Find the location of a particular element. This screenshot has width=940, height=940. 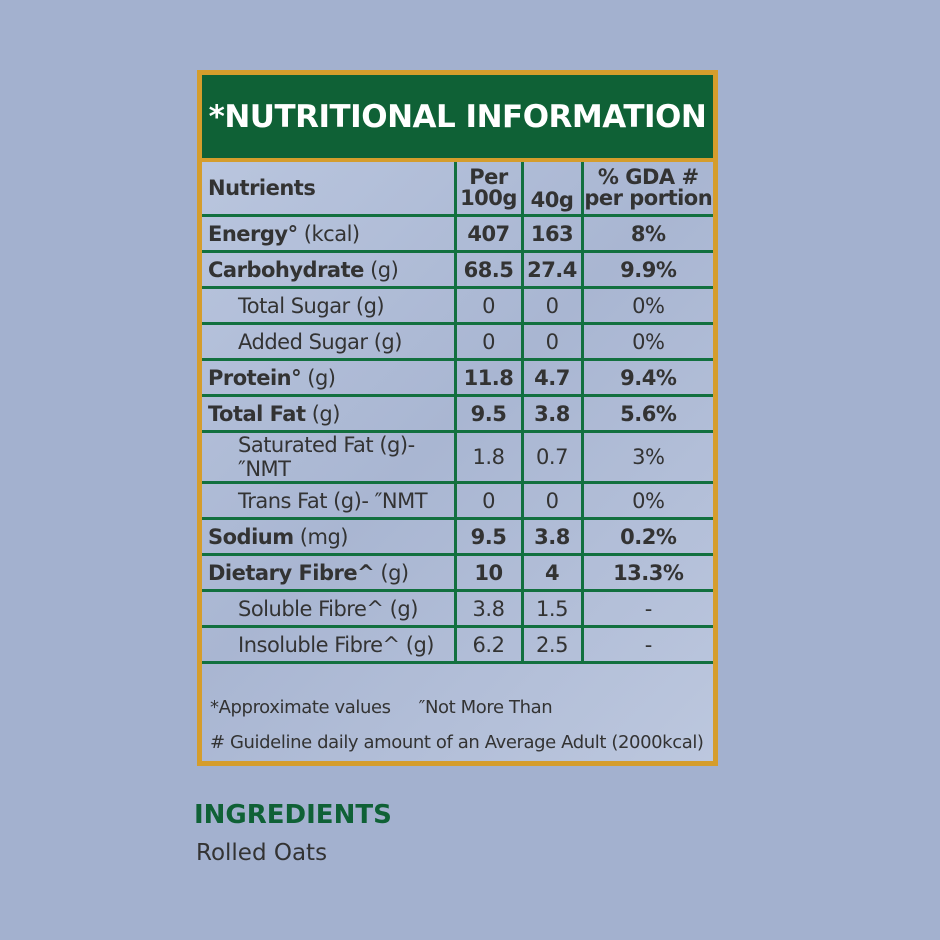

nutrient-label: Sodium is located at coordinates (251, 536).